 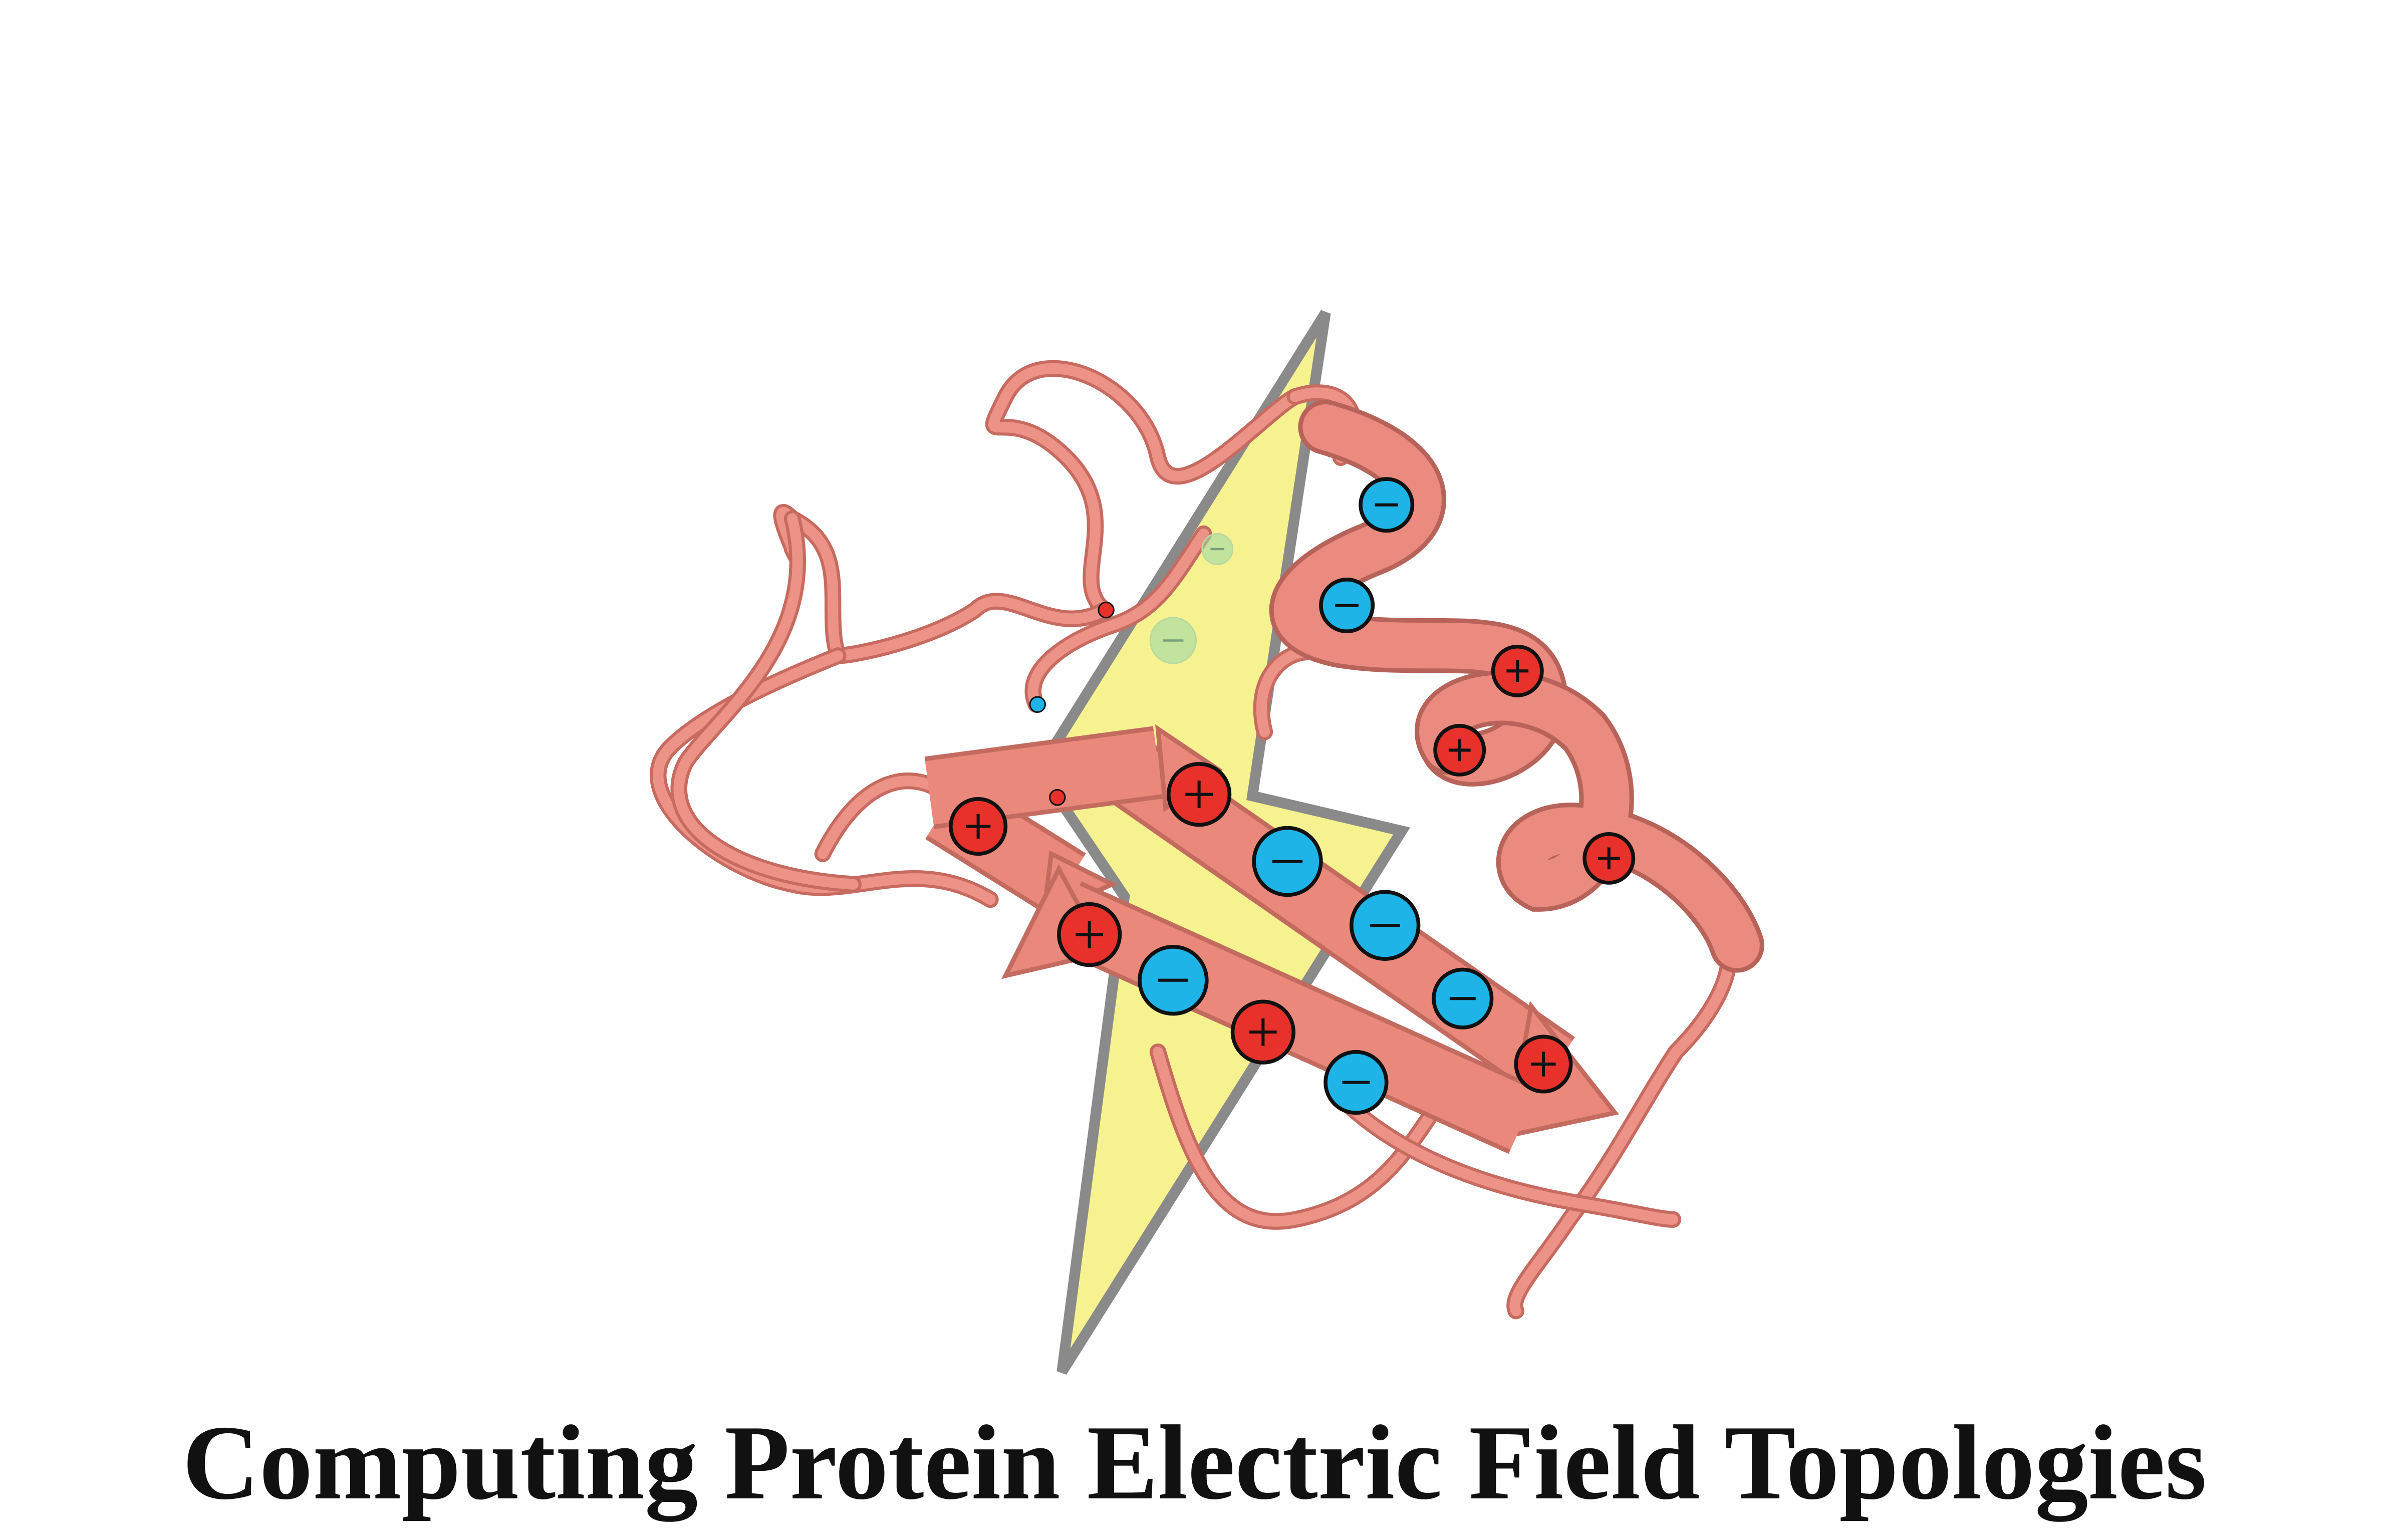 What do you see at coordinates (1037, 704) in the screenshot?
I see `negative-charge` at bounding box center [1037, 704].